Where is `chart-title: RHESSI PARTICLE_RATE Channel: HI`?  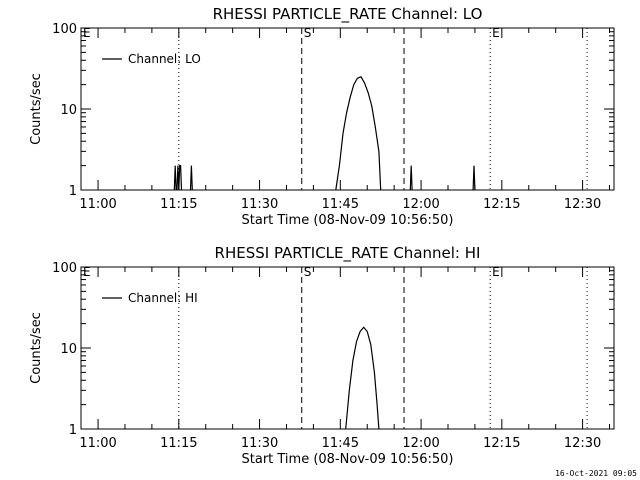 chart-title: RHESSI PARTICLE_RATE Channel: HI is located at coordinates (348, 253).